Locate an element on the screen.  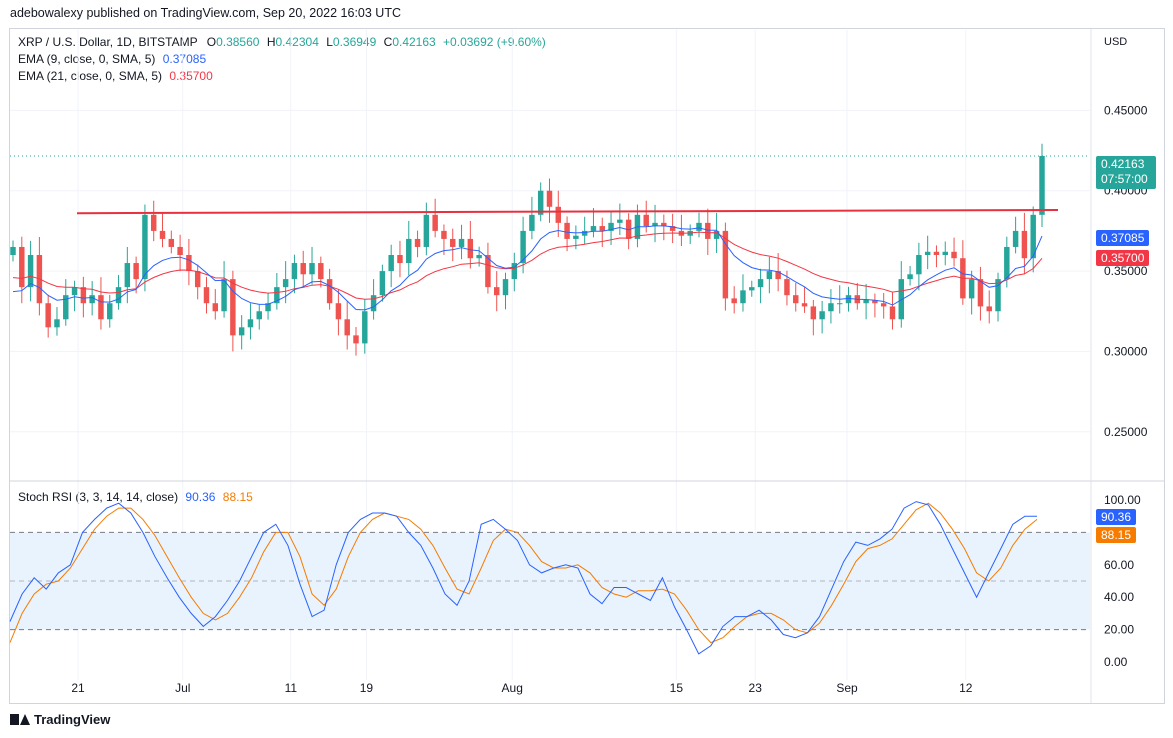
ema-lines is located at coordinates (527, 268).